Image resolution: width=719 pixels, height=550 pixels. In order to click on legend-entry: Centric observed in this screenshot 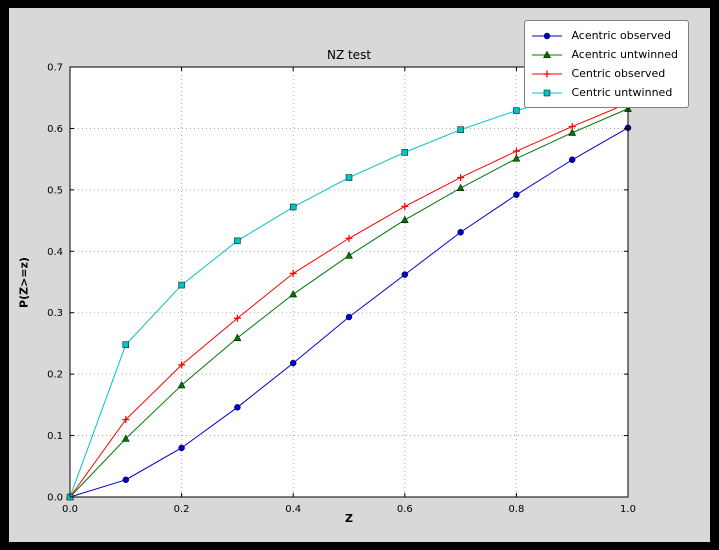, I will do `click(604, 73)`.